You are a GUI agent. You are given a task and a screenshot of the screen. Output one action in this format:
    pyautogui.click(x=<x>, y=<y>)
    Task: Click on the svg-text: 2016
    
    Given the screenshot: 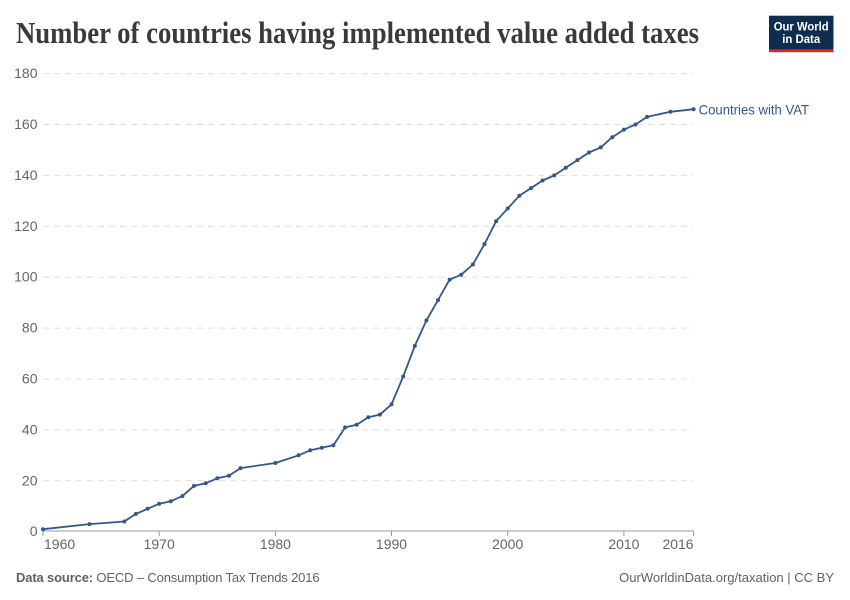 What is the action you would take?
    pyautogui.click(x=677, y=544)
    